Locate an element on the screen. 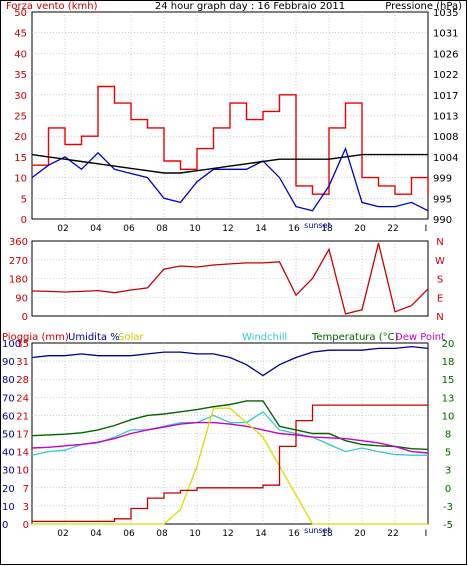  direction-tick-label: 0 is located at coordinates (25, 317).